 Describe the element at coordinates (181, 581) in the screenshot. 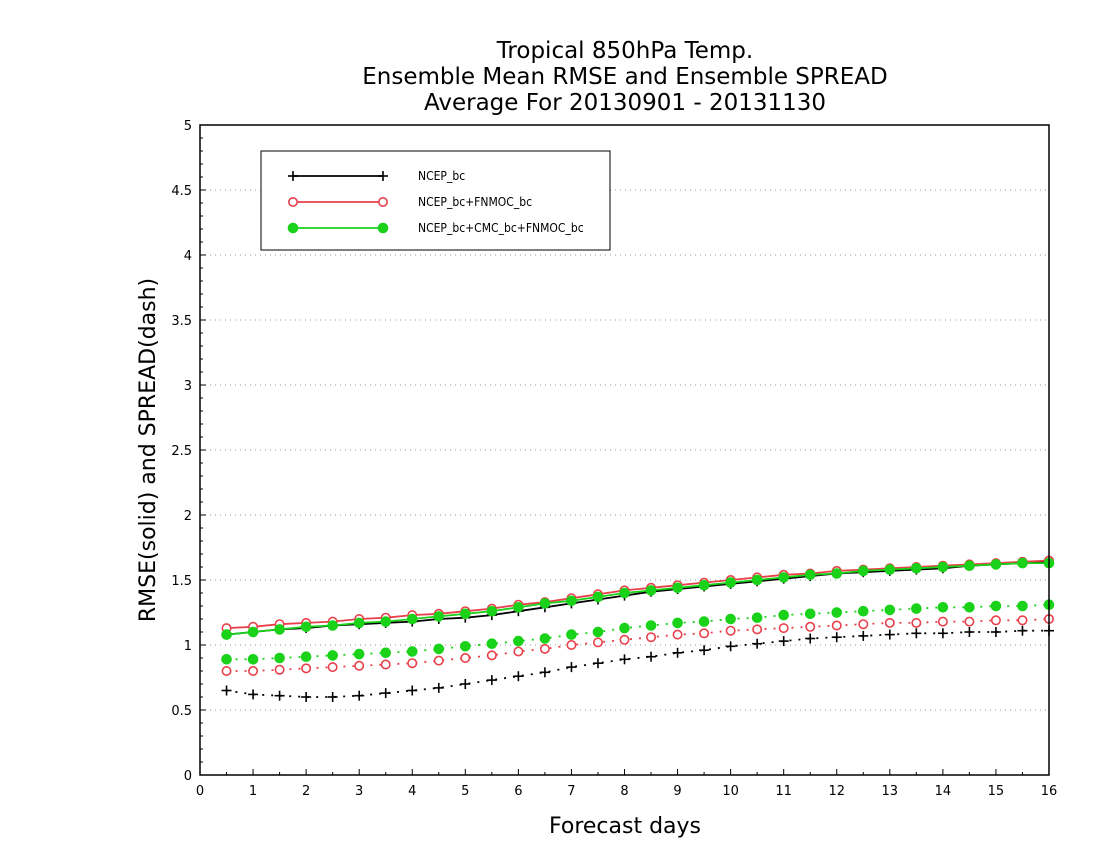

I see `y-tick-label: 1.5` at that location.